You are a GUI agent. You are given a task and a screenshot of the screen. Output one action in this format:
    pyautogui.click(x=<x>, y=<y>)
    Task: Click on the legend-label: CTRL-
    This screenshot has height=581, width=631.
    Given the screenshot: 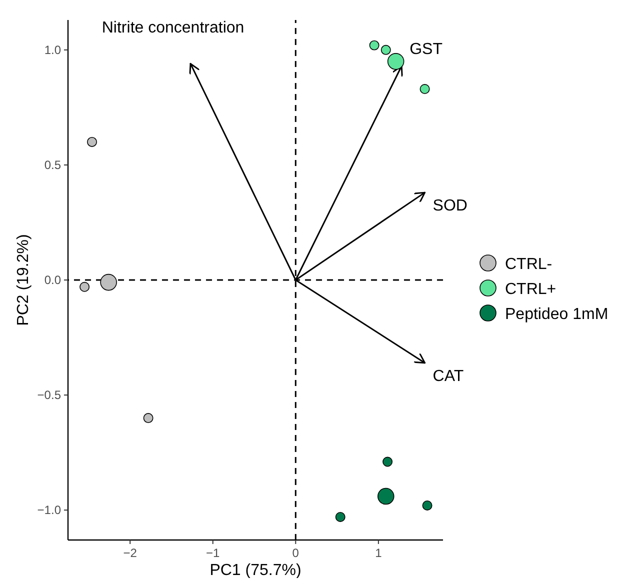 What is the action you would take?
    pyautogui.click(x=528, y=264)
    